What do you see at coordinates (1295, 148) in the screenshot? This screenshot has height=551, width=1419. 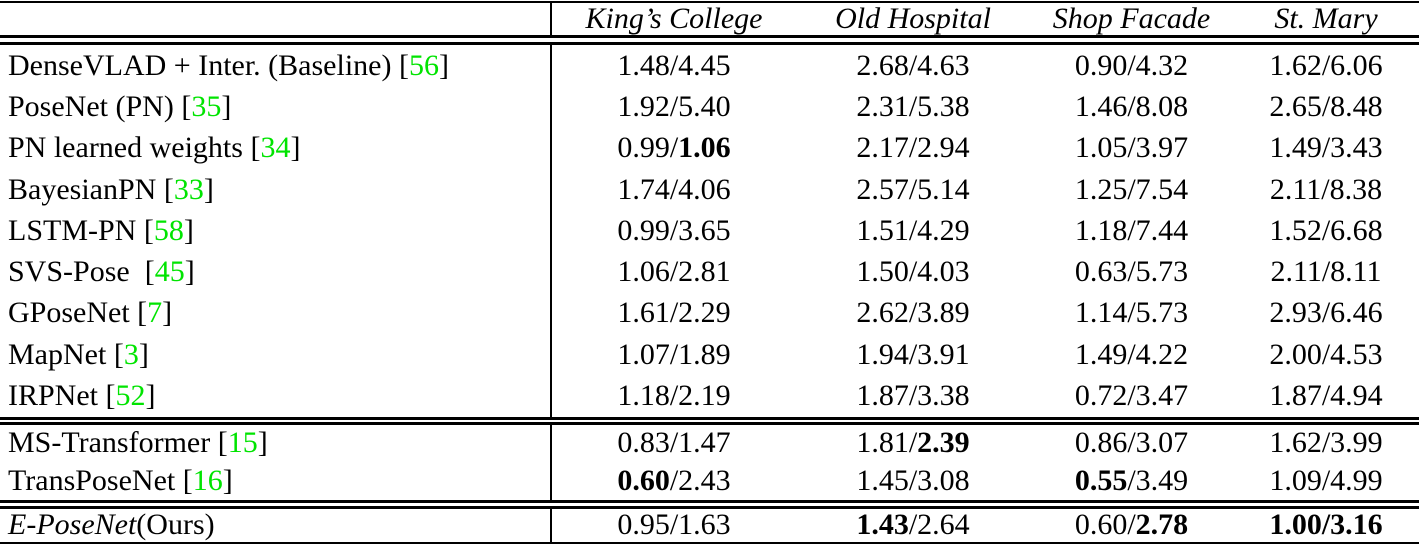 I see `position-error-value: 1.49` at bounding box center [1295, 148].